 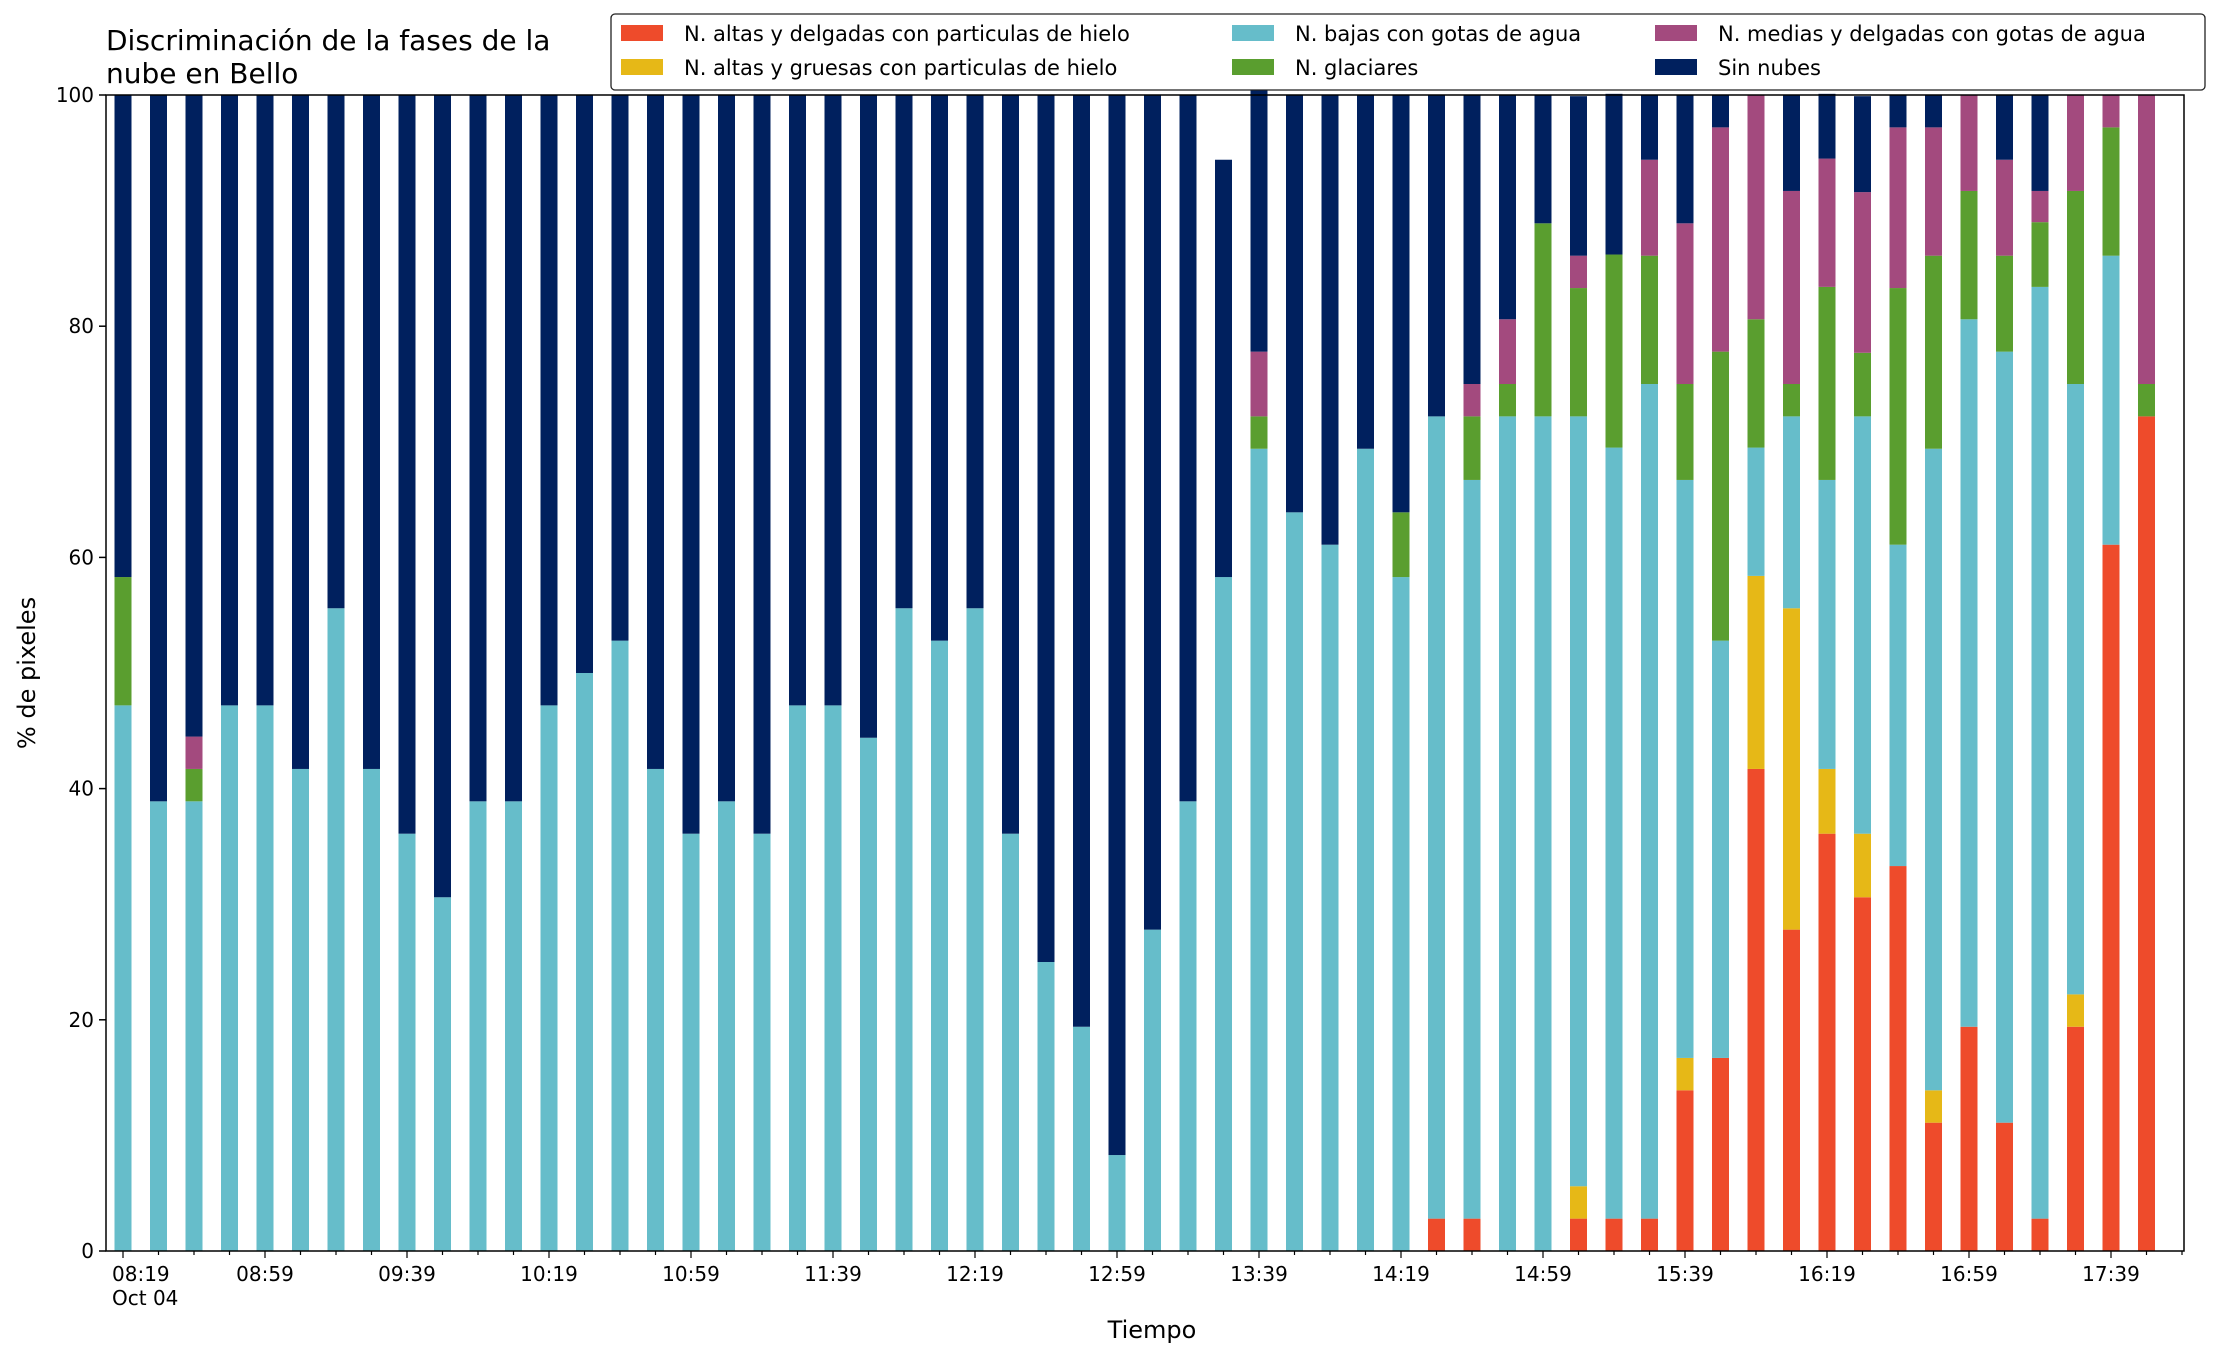 What do you see at coordinates (1152, 1330) in the screenshot?
I see `x-axis-label: Tiempo` at bounding box center [1152, 1330].